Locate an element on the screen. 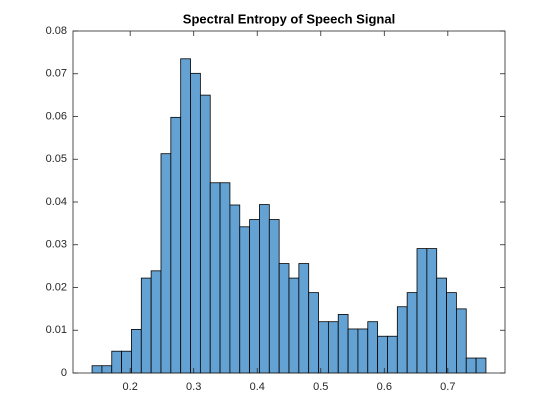  y-tick-label: 0.04 is located at coordinates (56, 202).